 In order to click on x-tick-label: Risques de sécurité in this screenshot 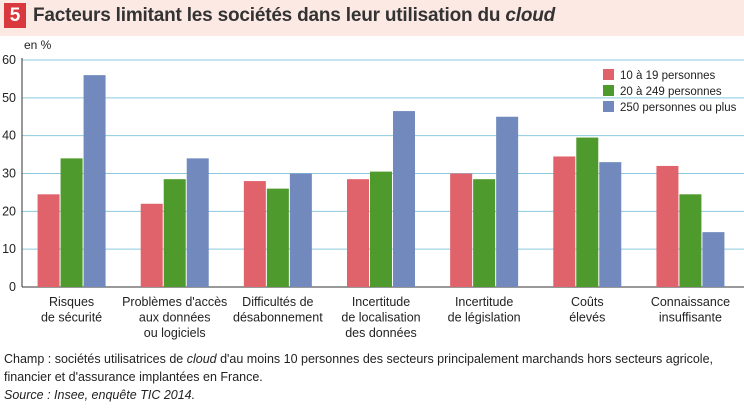, I will do `click(71, 310)`.